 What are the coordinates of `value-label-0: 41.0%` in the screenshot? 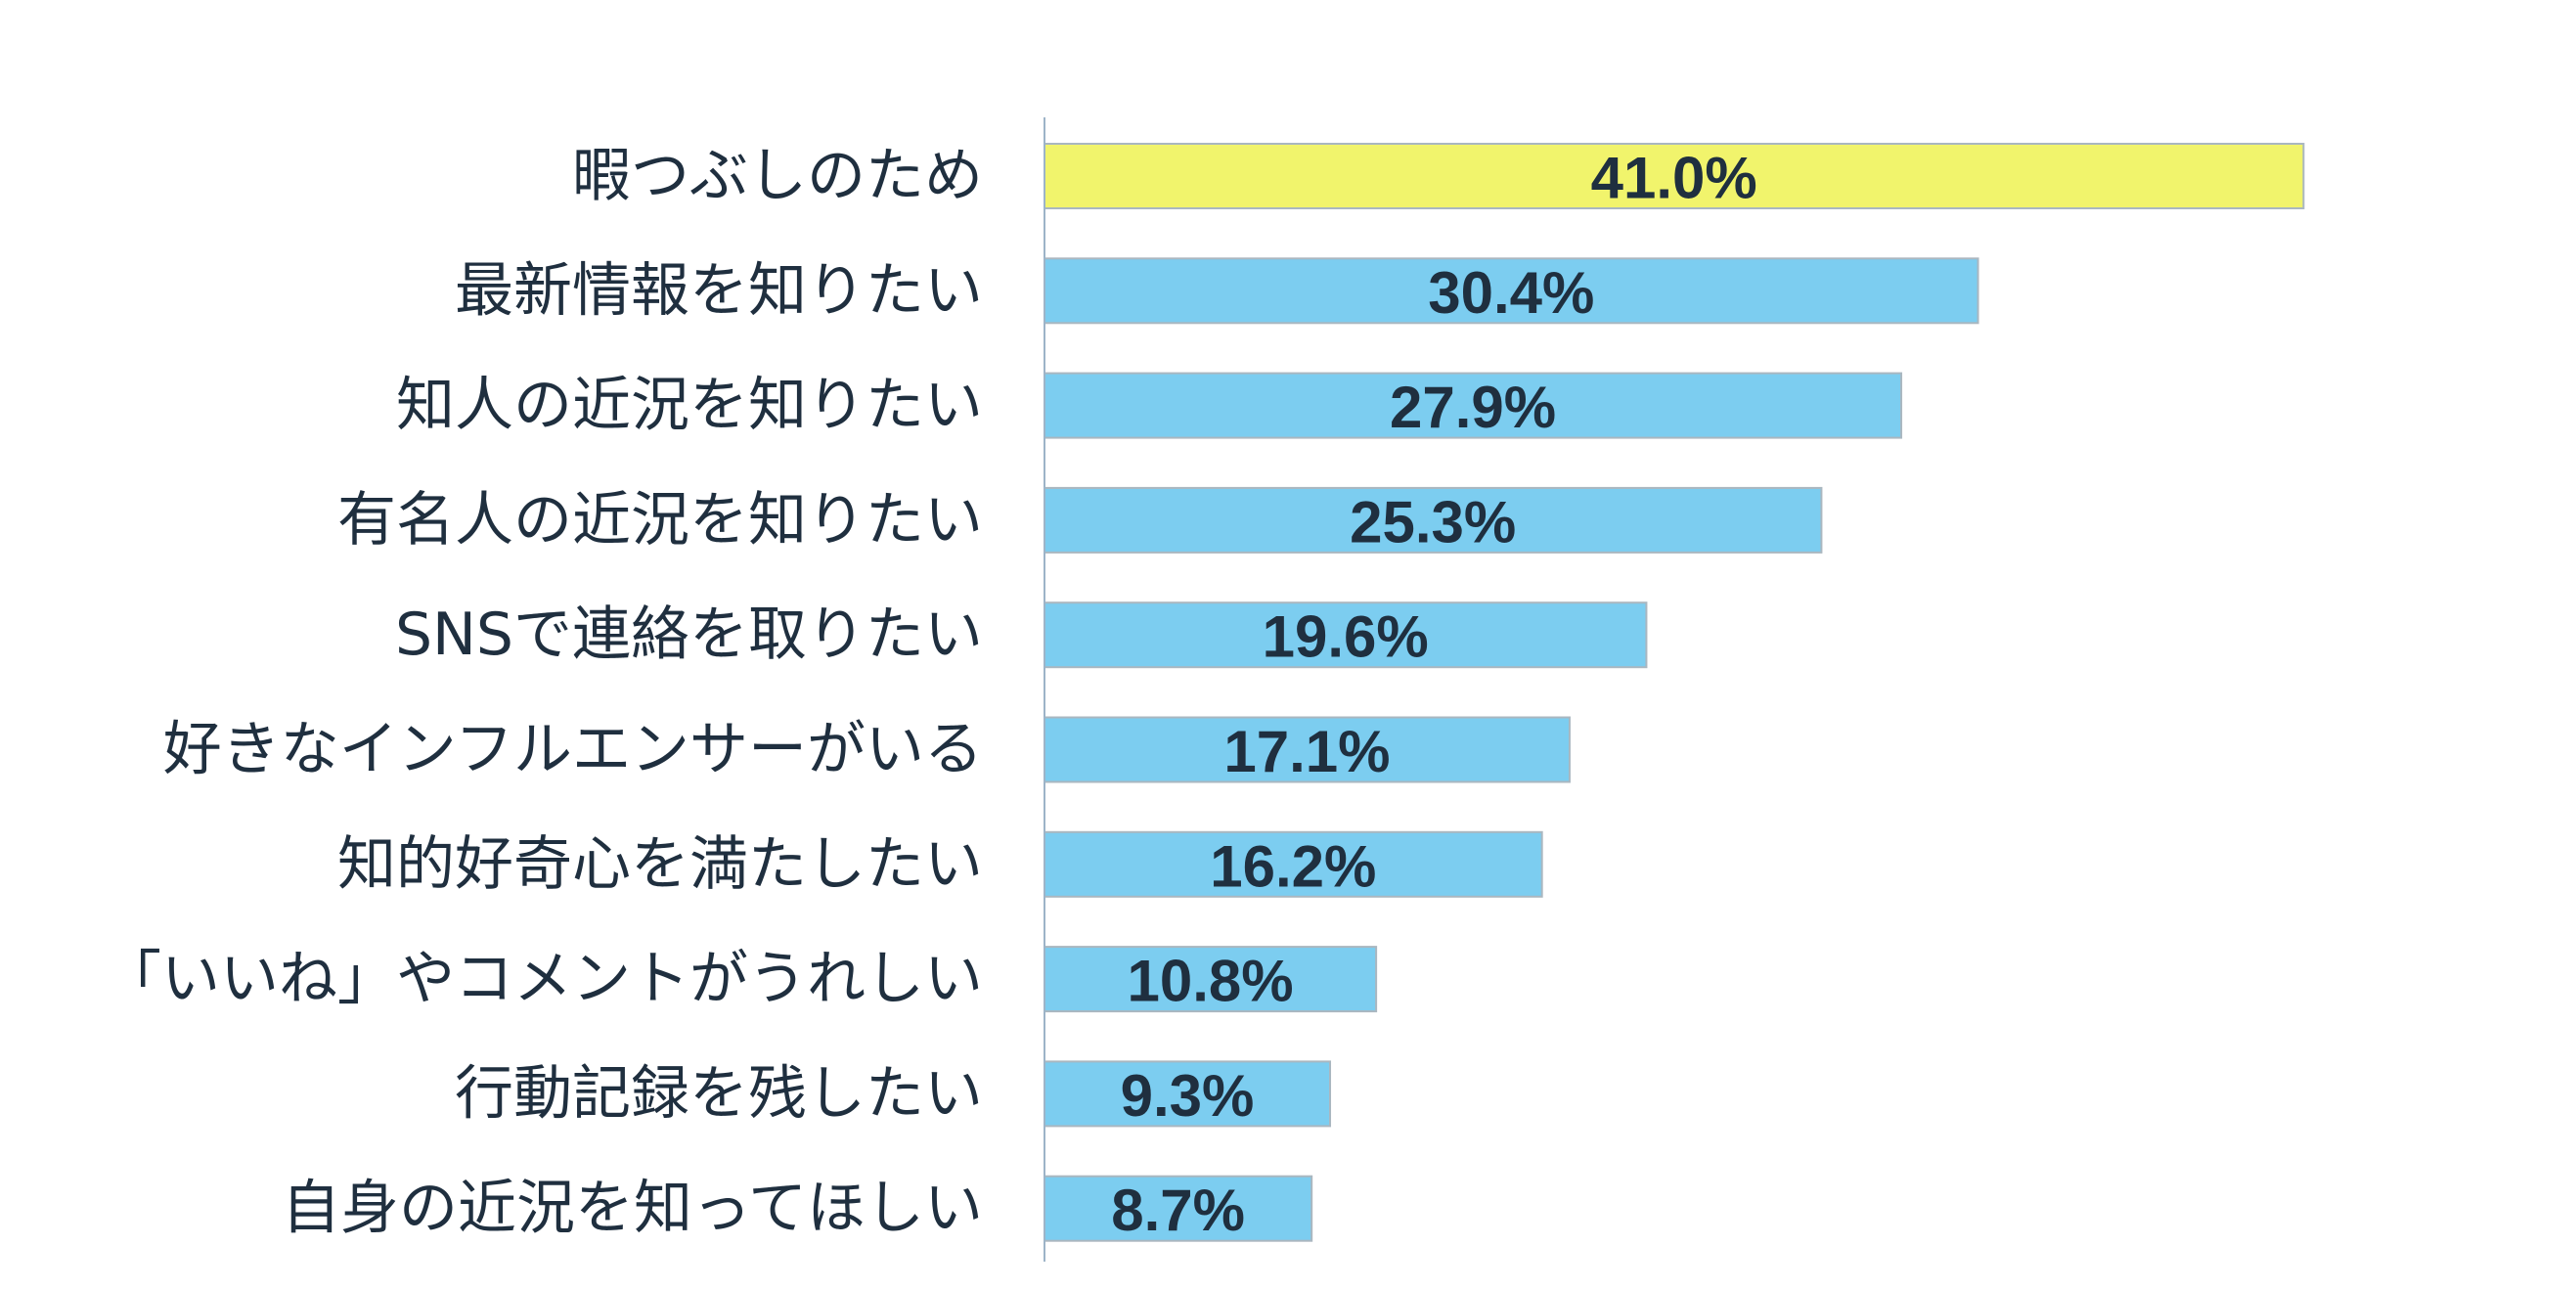 It's located at (1674, 178).